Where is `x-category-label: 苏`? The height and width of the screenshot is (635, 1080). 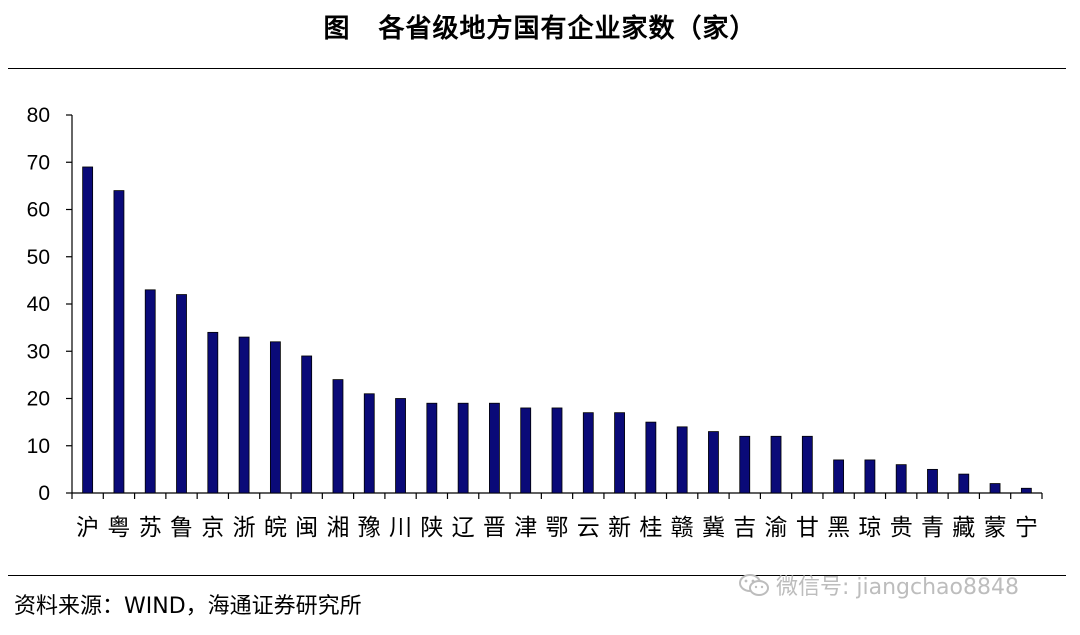 x-category-label: 苏 is located at coordinates (150, 528).